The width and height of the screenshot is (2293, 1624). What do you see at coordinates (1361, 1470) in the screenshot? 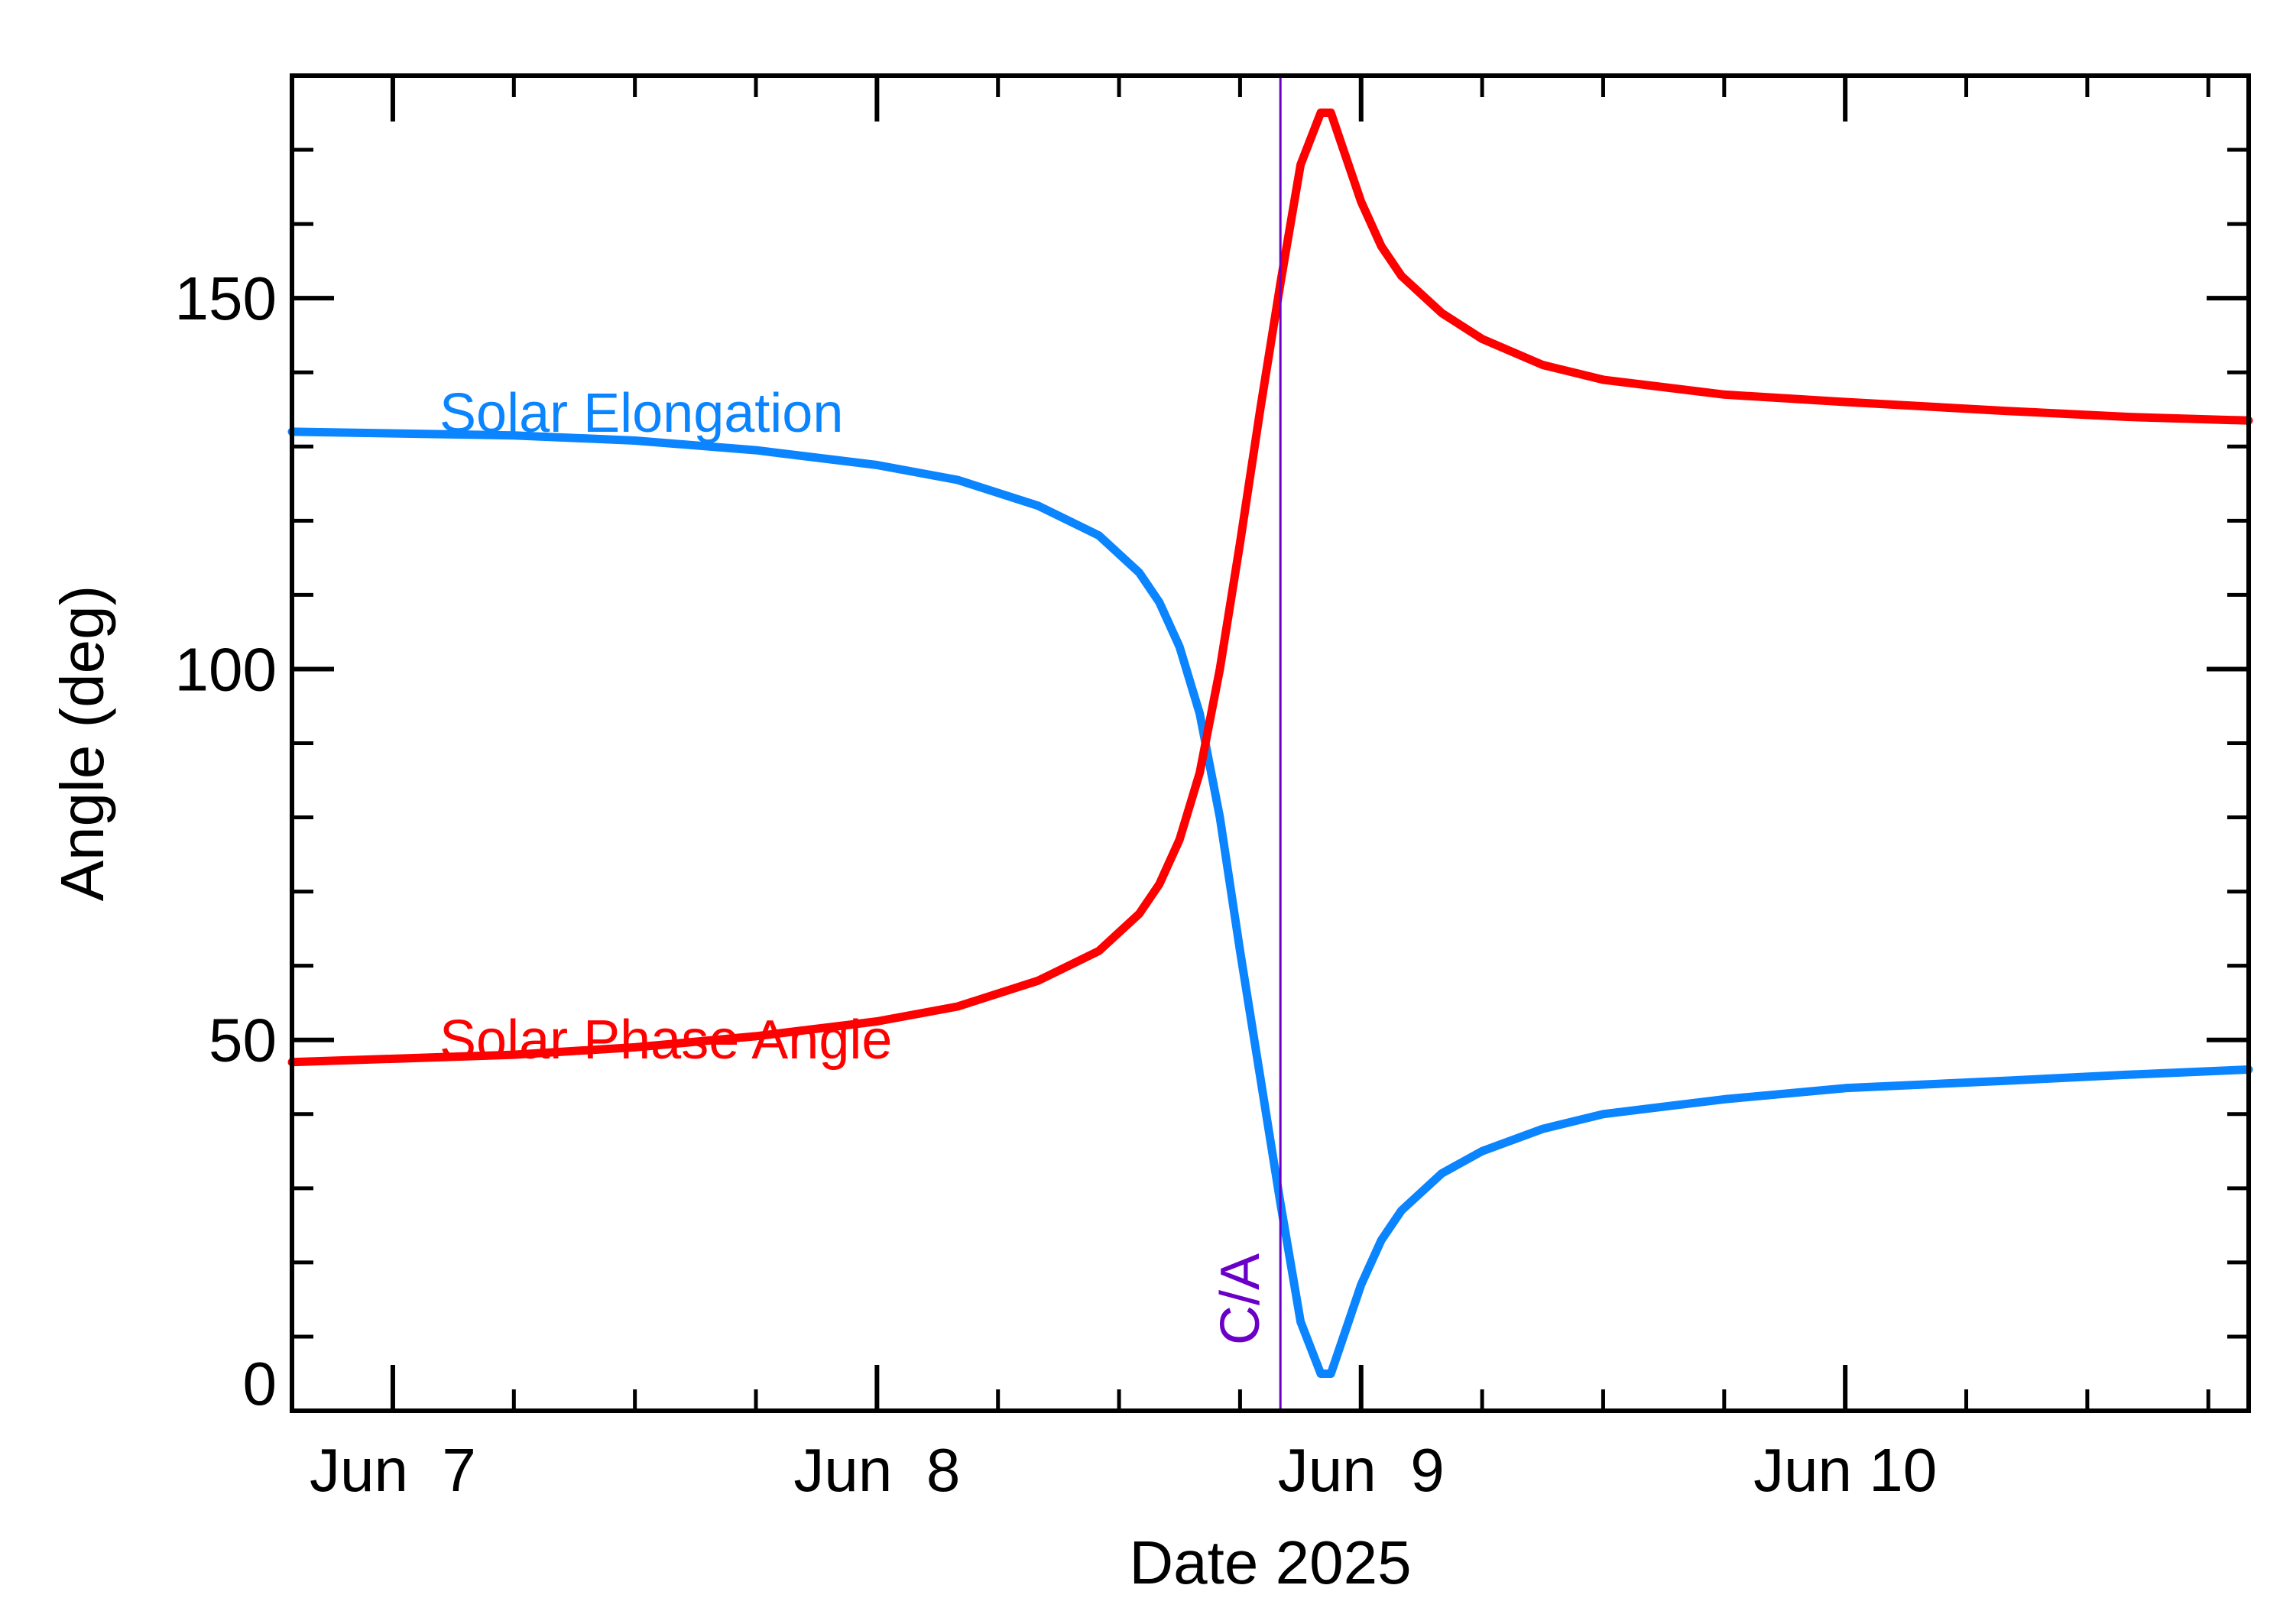
I see `x-tick-label: Jun 9` at bounding box center [1361, 1470].